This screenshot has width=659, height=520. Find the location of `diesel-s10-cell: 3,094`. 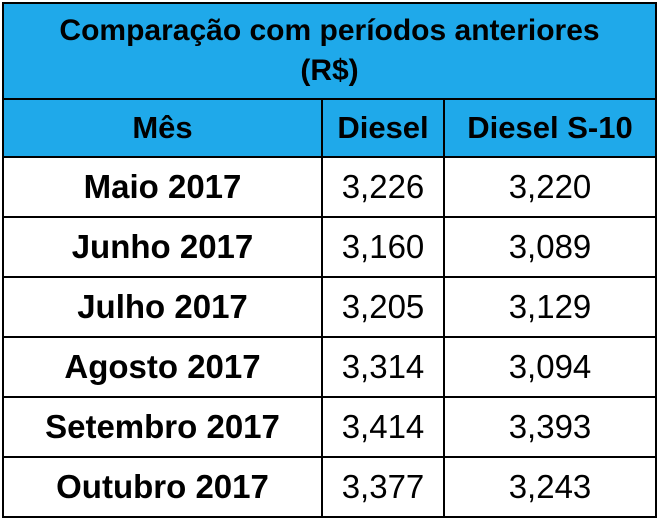

diesel-s10-cell: 3,094 is located at coordinates (550, 367).